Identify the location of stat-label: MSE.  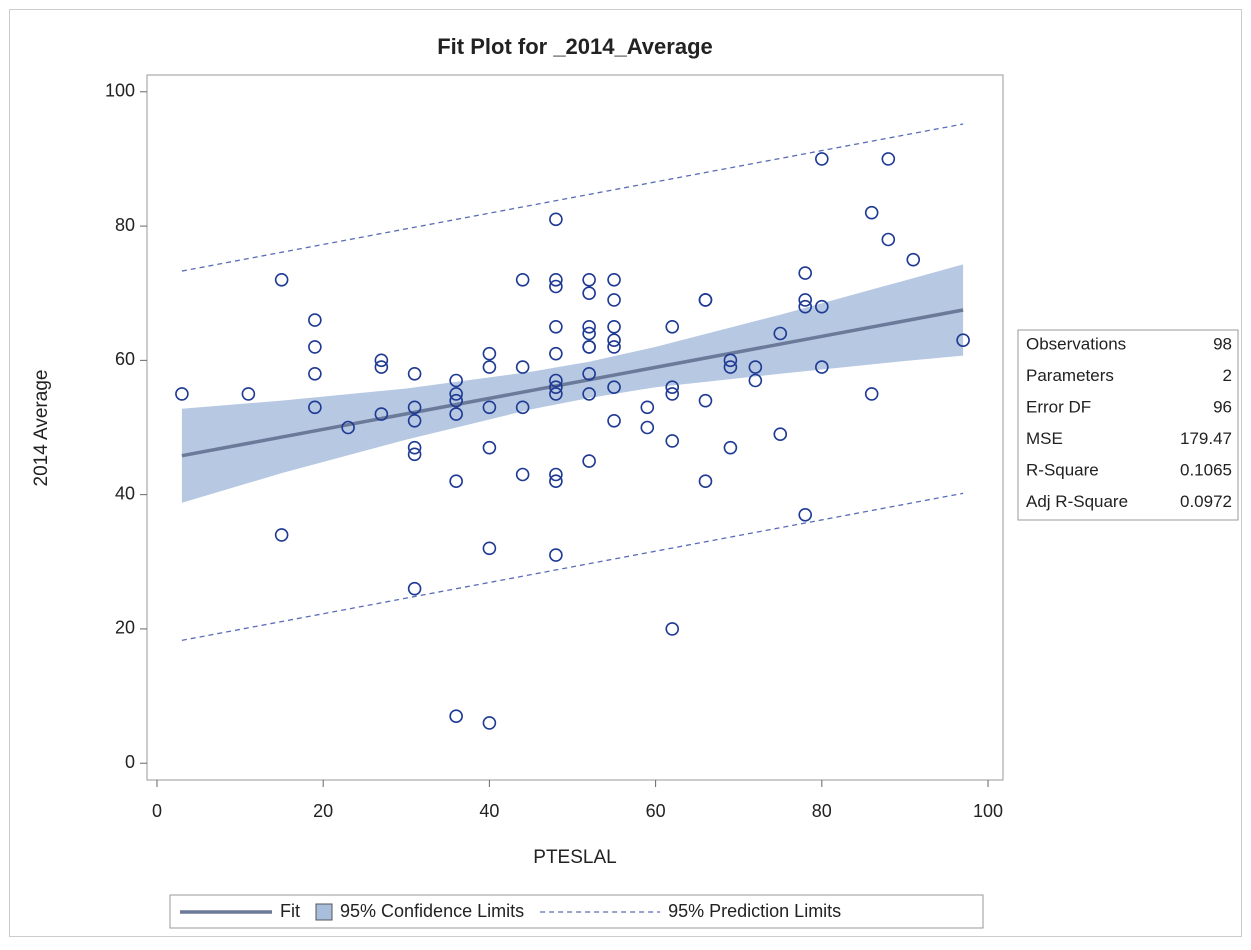
(1044, 438).